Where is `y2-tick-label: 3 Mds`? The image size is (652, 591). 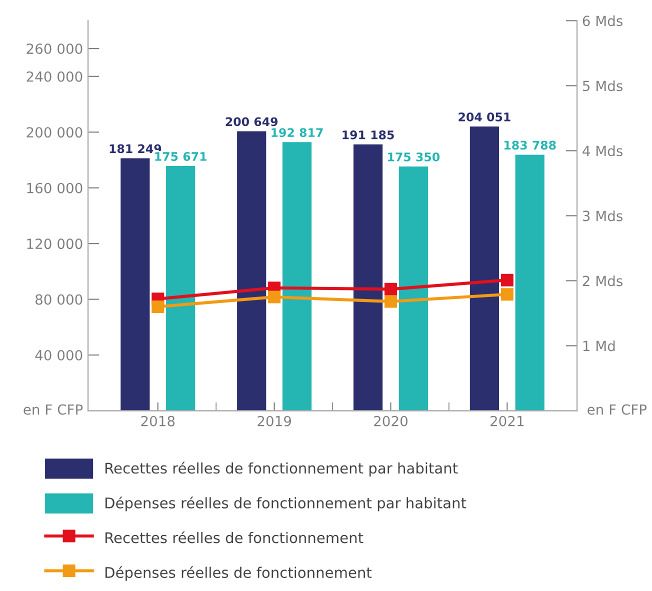
y2-tick-label: 3 Mds is located at coordinates (602, 216).